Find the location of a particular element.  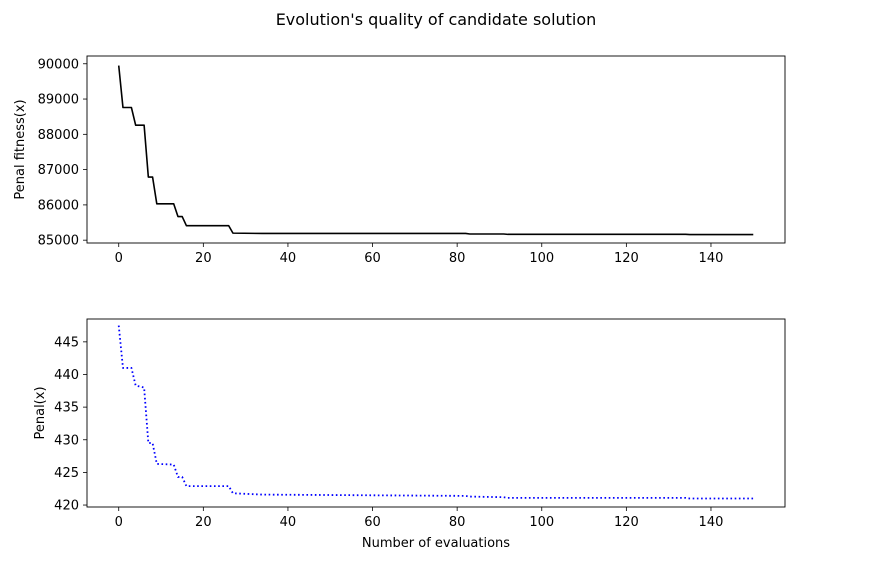

y-tick-label: 85000 is located at coordinates (58, 241).